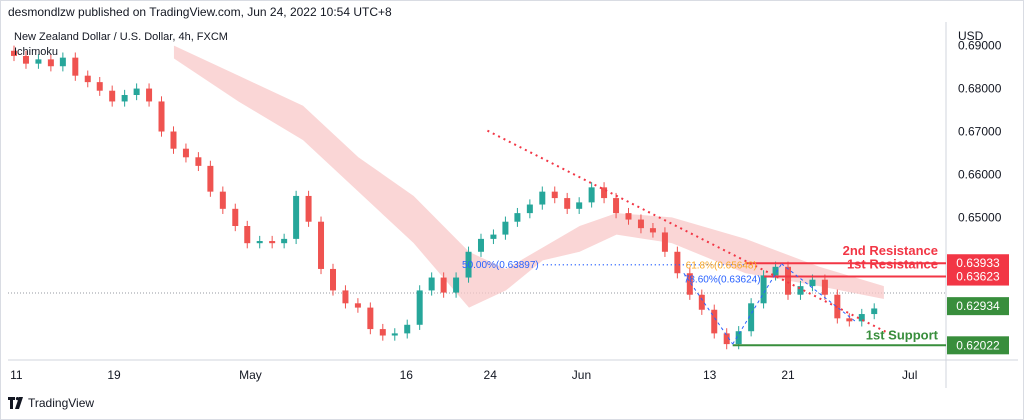  Describe the element at coordinates (114, 375) in the screenshot. I see `x-tick-label: 19` at that location.